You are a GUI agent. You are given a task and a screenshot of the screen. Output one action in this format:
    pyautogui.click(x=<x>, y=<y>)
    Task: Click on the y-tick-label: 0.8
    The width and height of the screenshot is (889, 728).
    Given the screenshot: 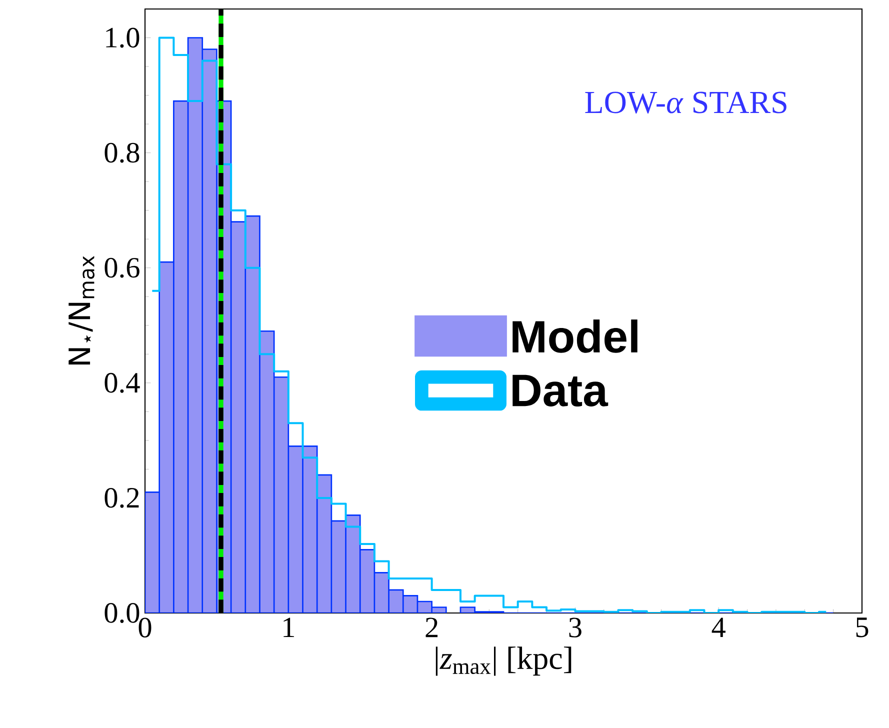 What is the action you would take?
    pyautogui.click(x=122, y=152)
    